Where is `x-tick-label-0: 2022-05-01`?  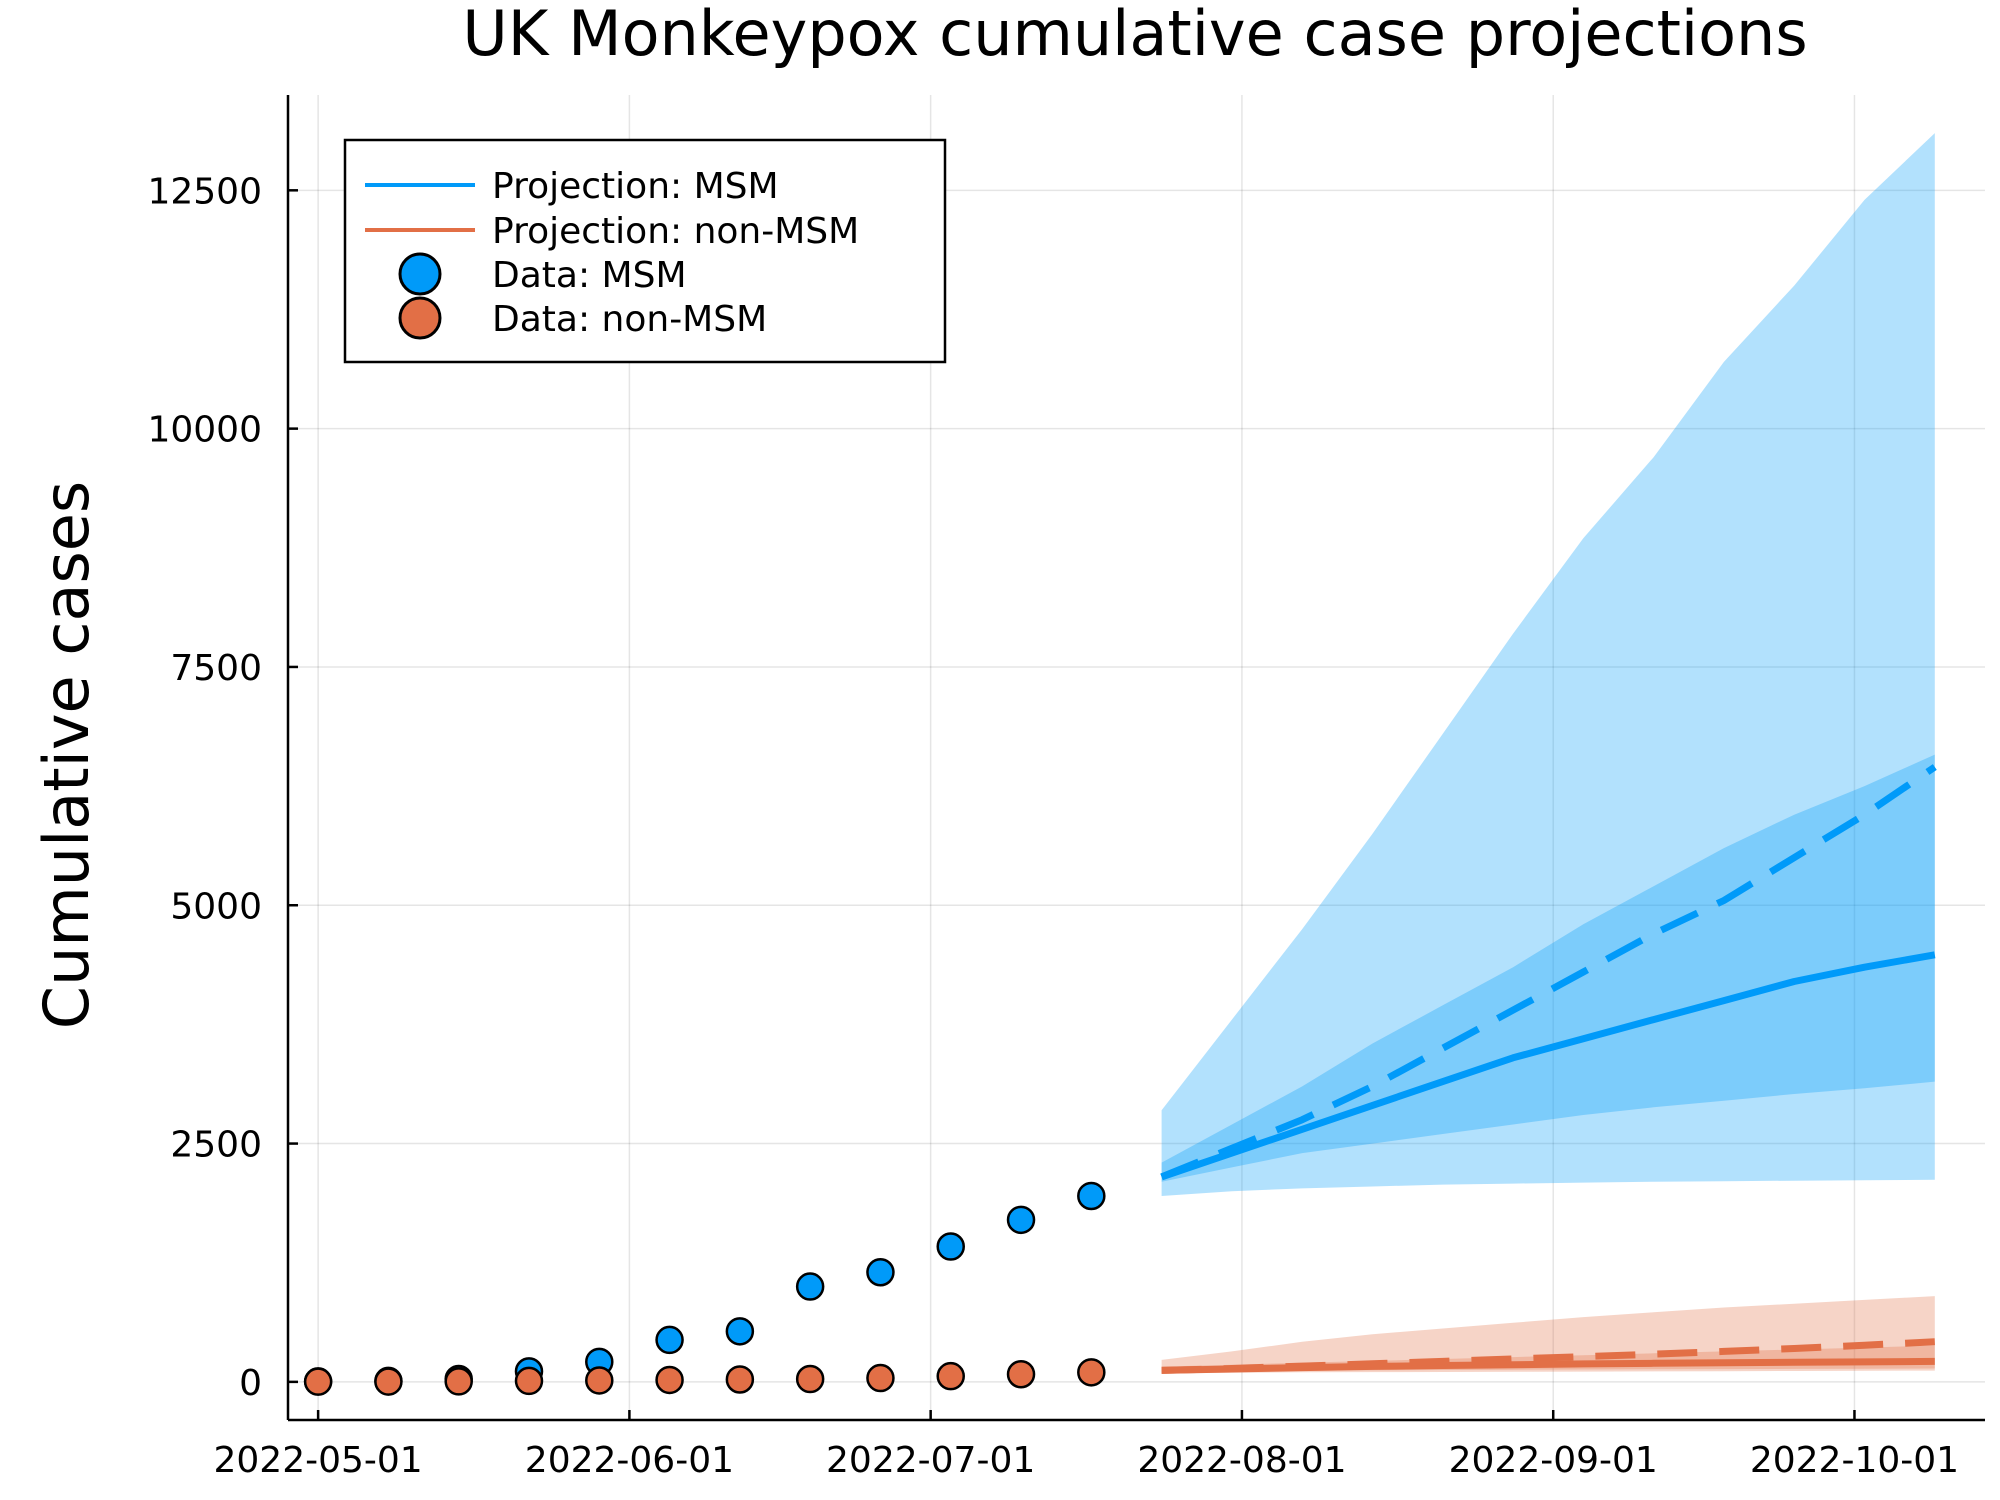
x-tick-label-0: 2022-05-01 is located at coordinates (318, 1460).